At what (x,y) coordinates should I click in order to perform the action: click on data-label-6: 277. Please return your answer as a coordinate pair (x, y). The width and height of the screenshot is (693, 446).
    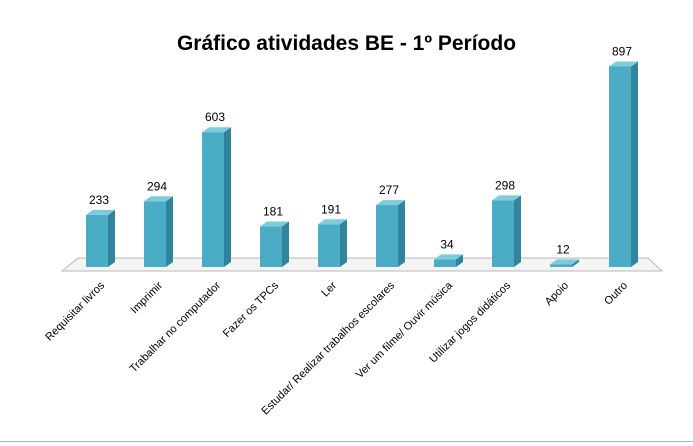
    Looking at the image, I should click on (389, 190).